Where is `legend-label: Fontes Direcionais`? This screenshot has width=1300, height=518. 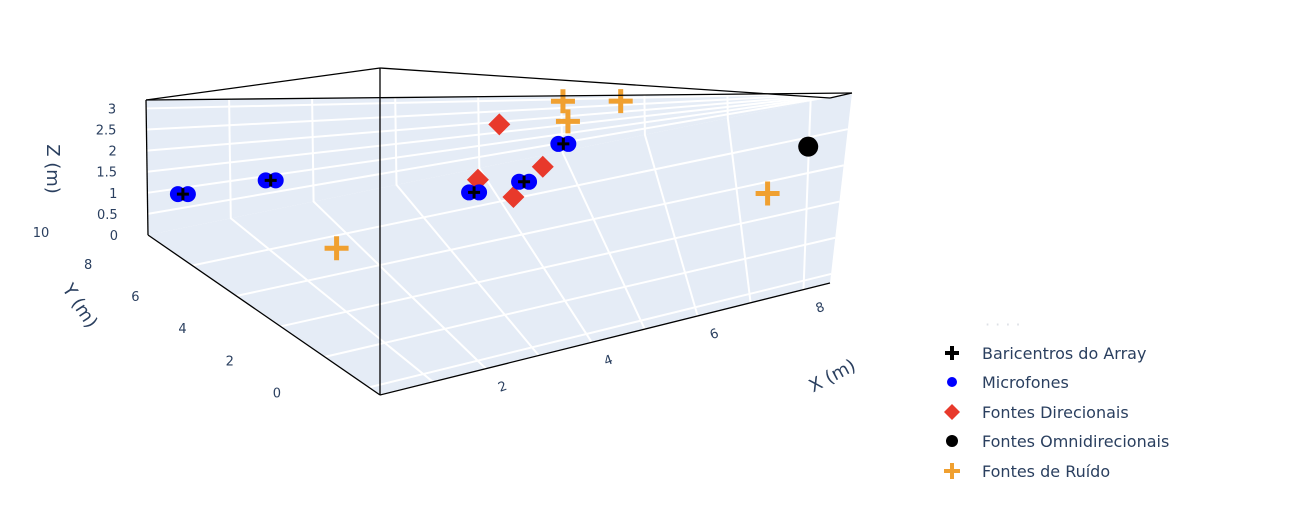 legend-label: Fontes Direcionais is located at coordinates (1055, 412).